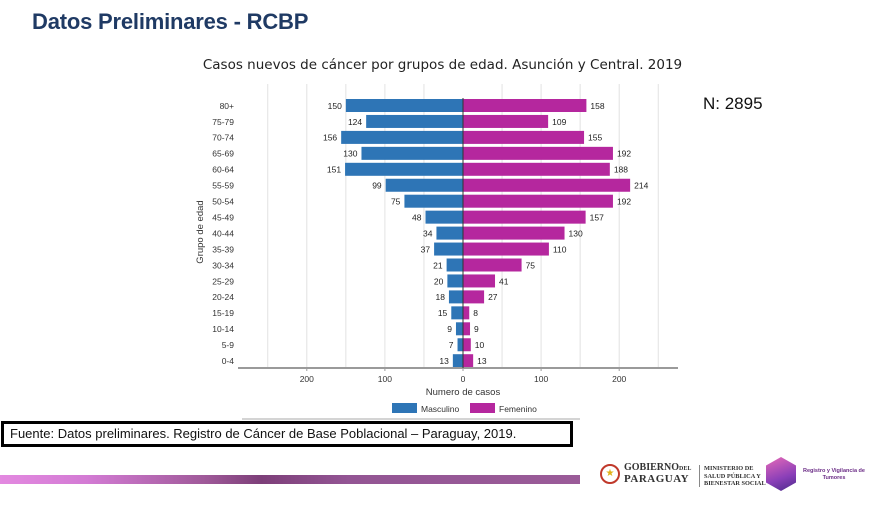  I want to click on gov-line1: GOBIERNO, so click(652, 467).